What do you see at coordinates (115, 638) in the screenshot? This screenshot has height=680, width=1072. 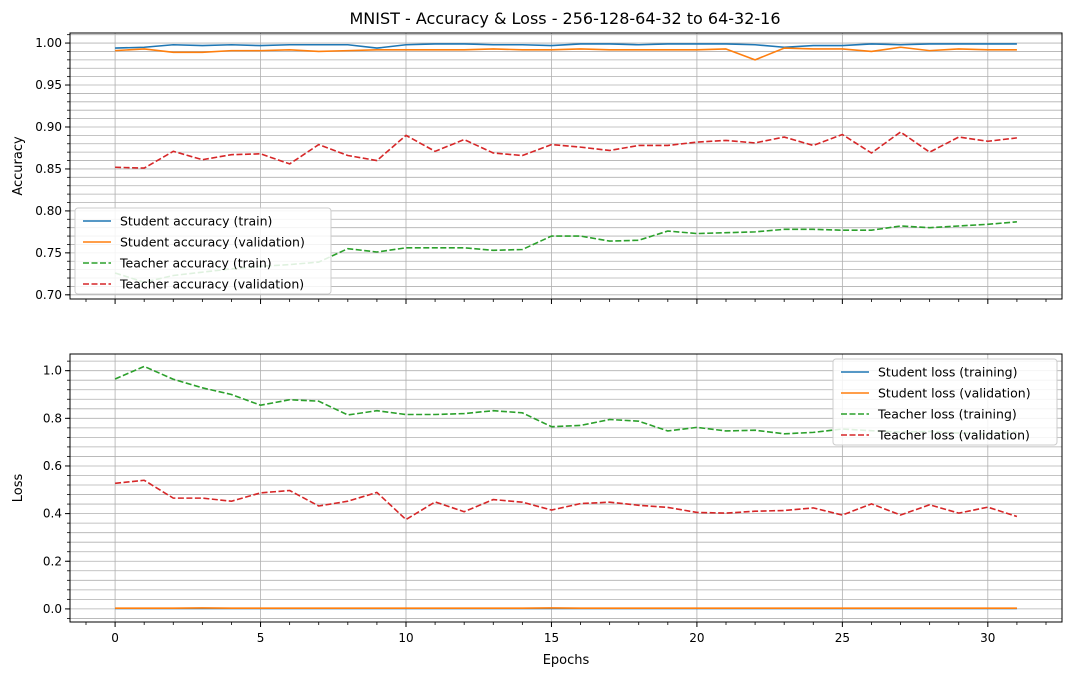 I see `x-tick-label: 0` at bounding box center [115, 638].